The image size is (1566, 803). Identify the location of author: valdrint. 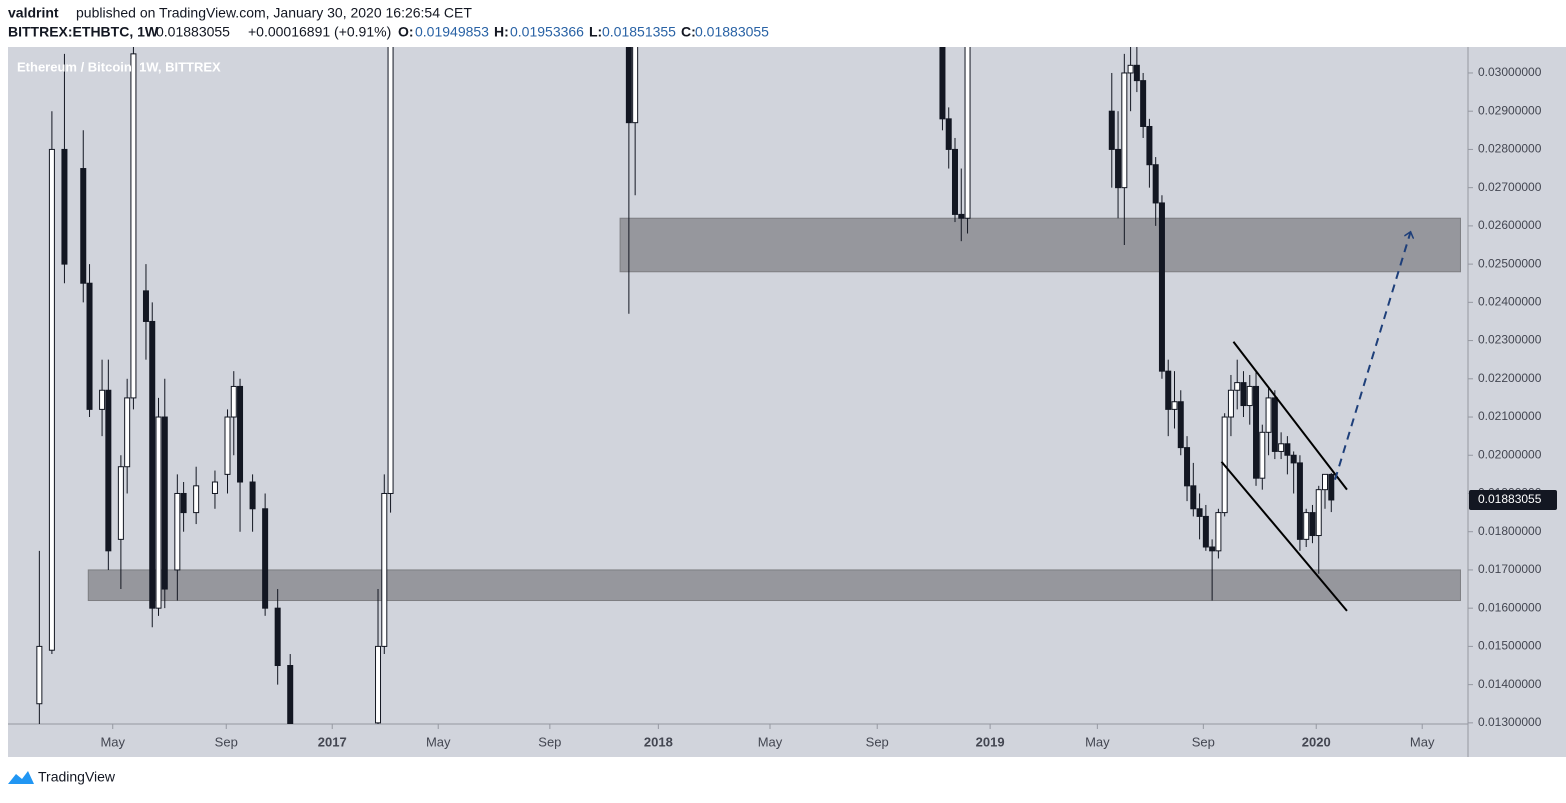
(33, 13).